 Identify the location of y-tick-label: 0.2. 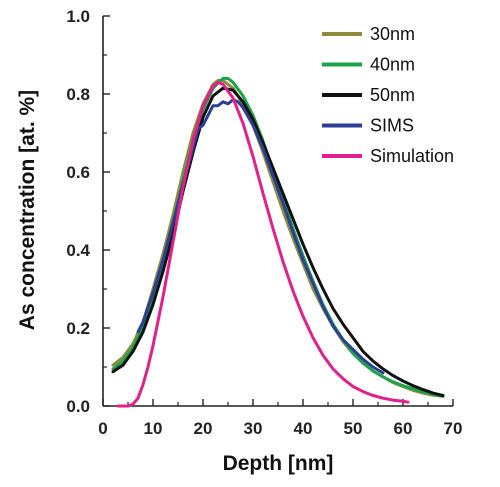
(78, 328).